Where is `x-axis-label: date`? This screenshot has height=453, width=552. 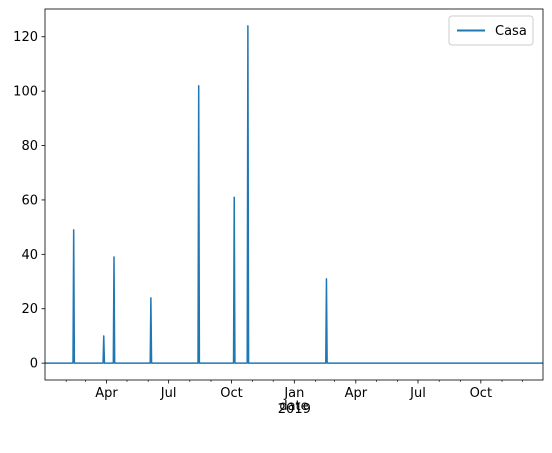
x-axis-label: date is located at coordinates (293, 406).